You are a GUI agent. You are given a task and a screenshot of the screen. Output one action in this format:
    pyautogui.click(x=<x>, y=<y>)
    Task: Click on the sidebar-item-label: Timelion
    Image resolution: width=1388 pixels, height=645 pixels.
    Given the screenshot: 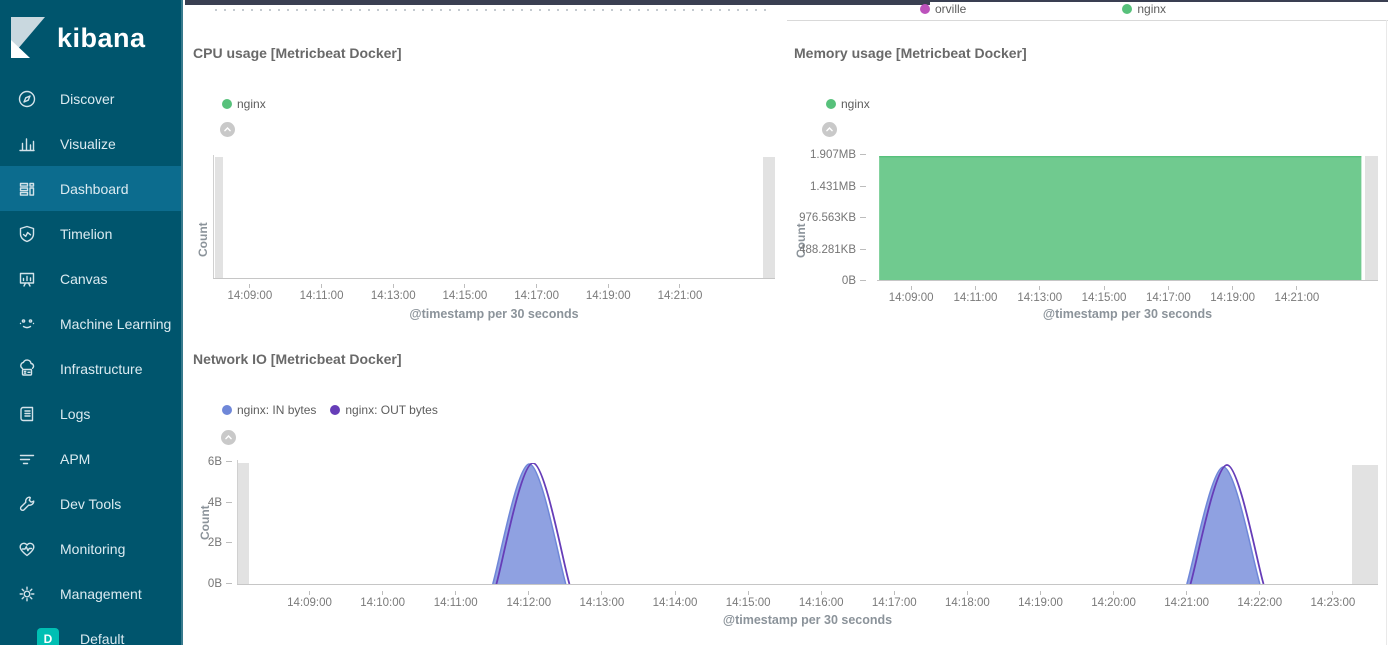 What is the action you would take?
    pyautogui.click(x=86, y=233)
    